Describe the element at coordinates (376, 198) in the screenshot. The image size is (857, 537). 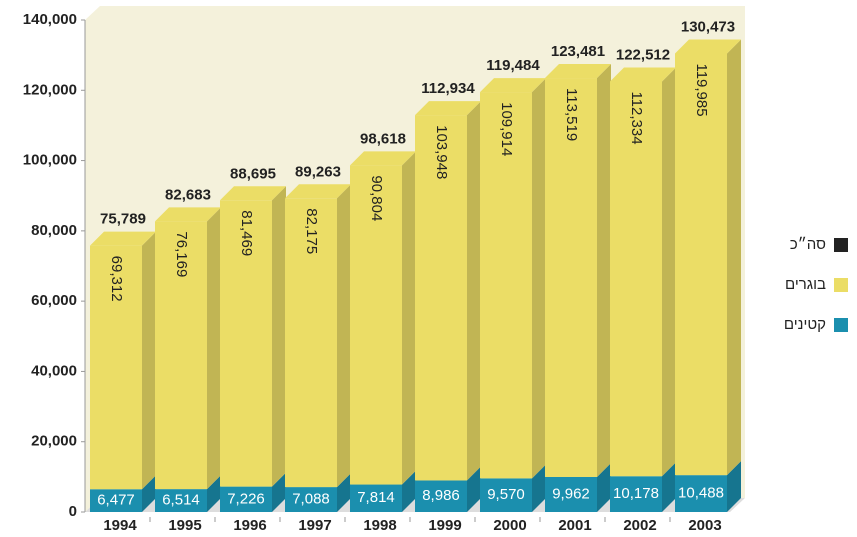
I see `value-label: 90,804` at that location.